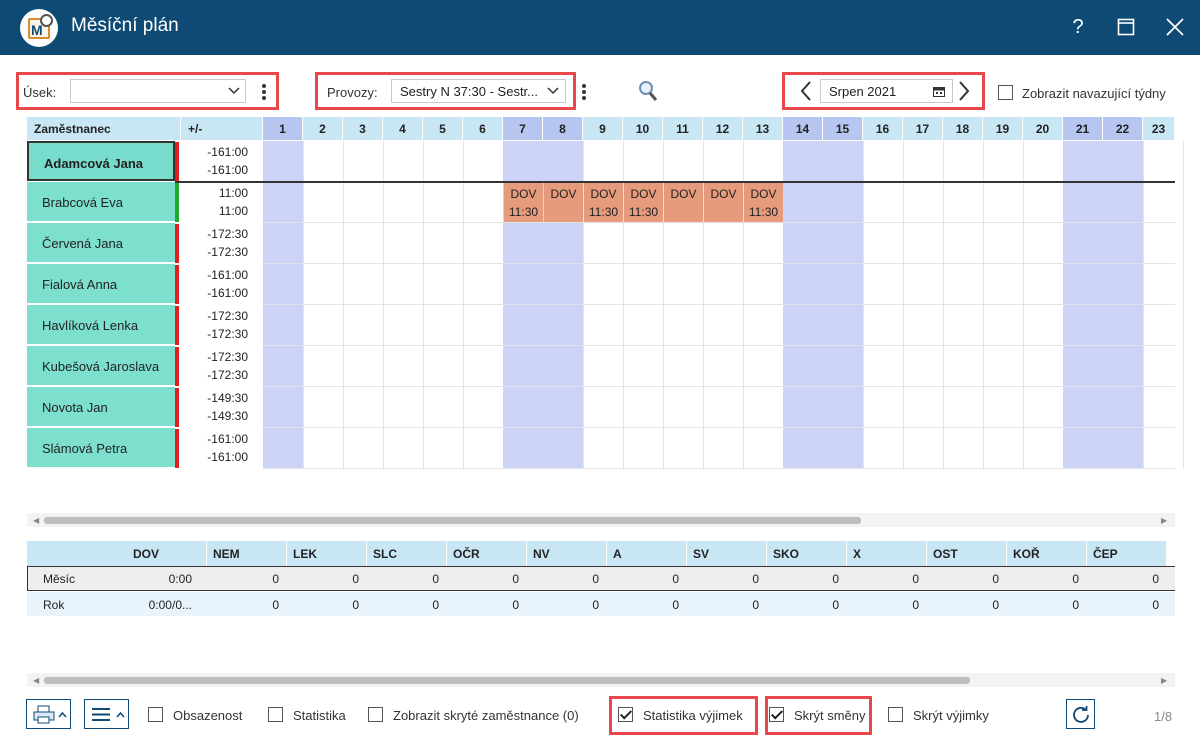 The image size is (1200, 750). I want to click on day-header: 7, so click(523, 128).